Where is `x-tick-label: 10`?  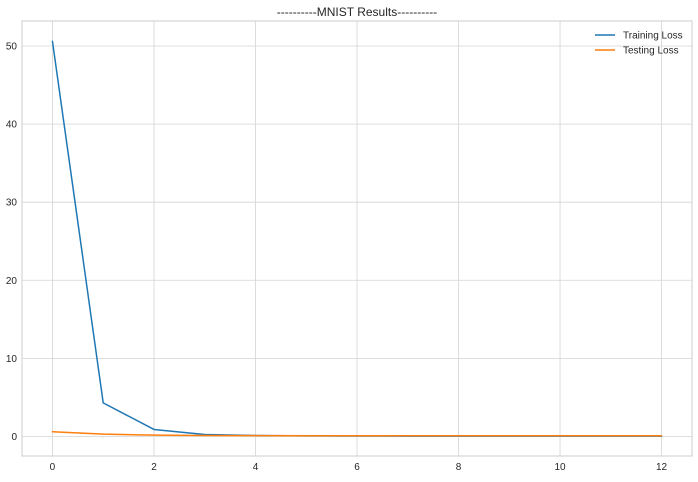 x-tick-label: 10 is located at coordinates (560, 467).